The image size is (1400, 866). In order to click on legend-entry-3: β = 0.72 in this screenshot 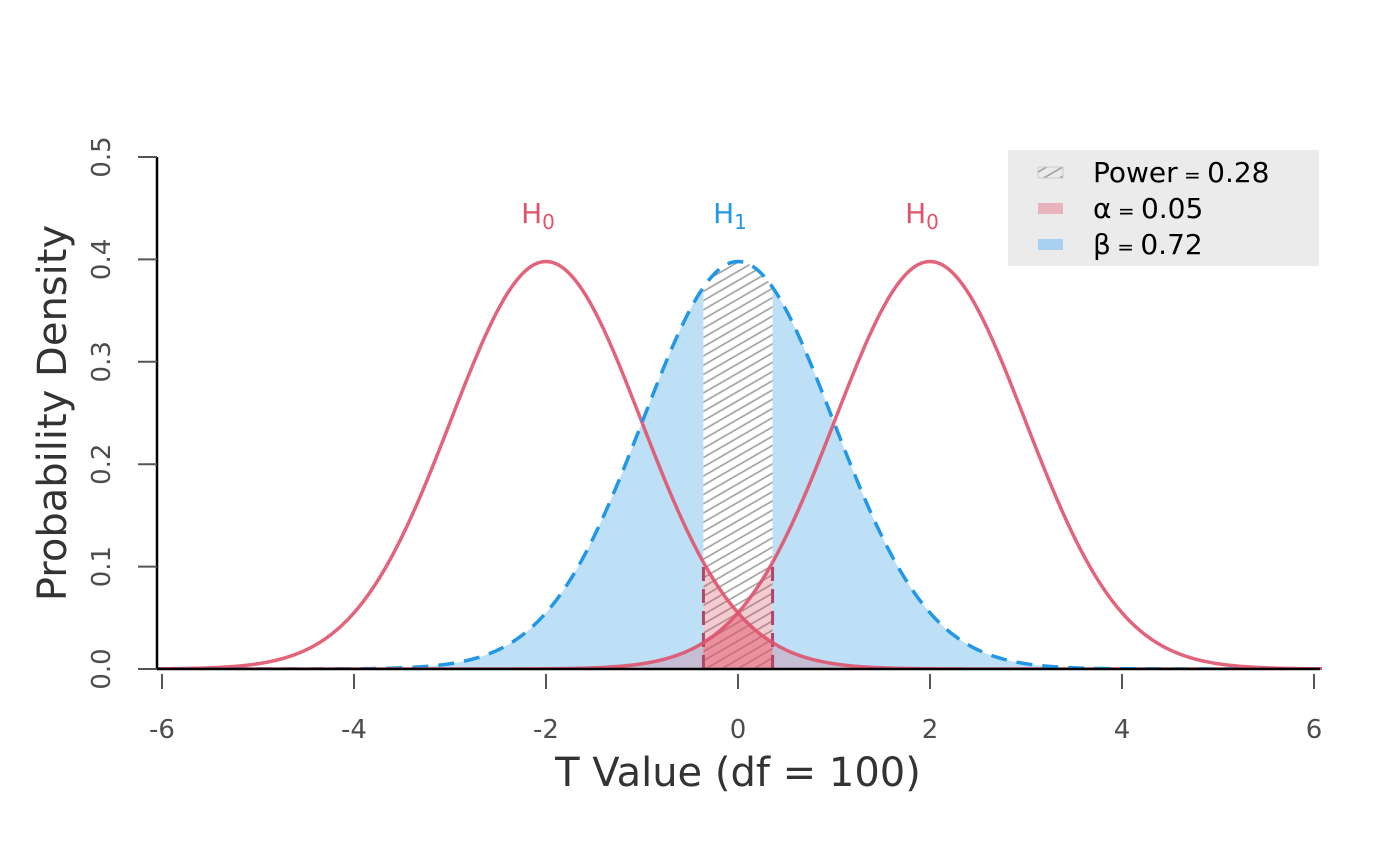, I will do `click(1148, 244)`.